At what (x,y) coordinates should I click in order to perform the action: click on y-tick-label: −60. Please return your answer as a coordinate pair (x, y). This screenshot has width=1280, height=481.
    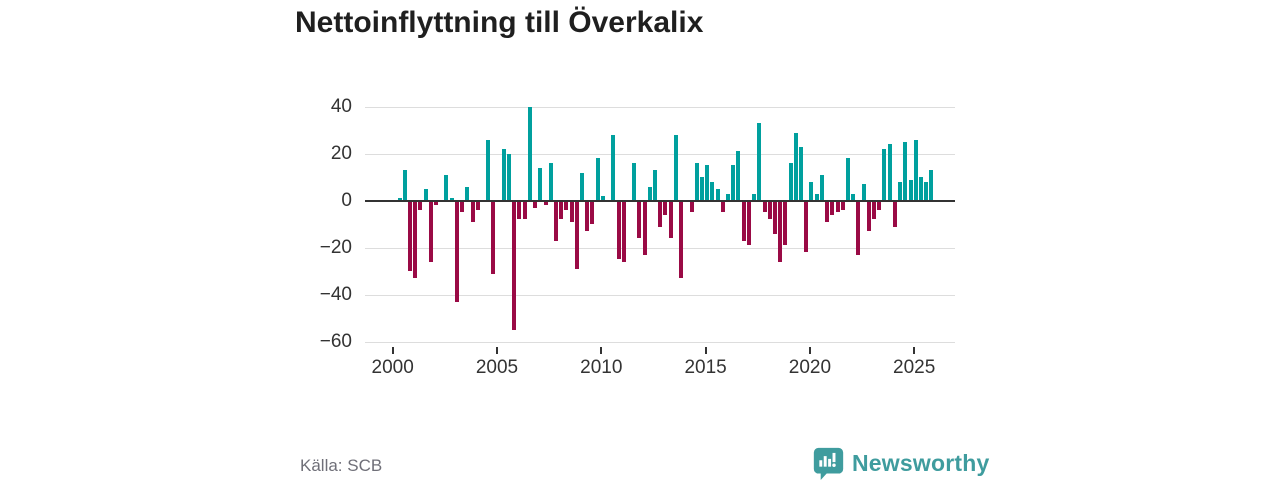
    Looking at the image, I should click on (335, 341).